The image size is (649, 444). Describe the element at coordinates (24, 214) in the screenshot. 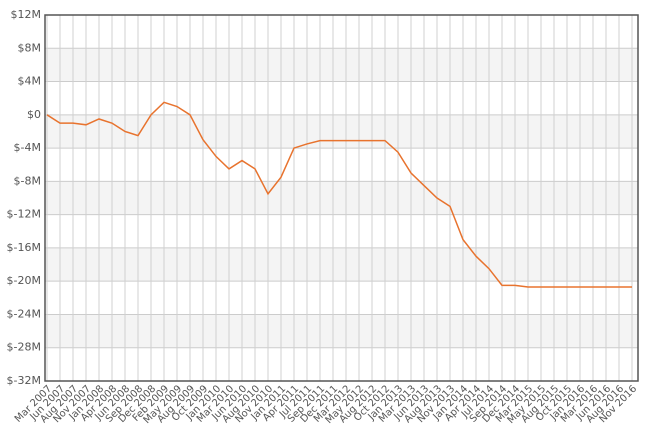

I see `y-tick-label: $-12M` at that location.